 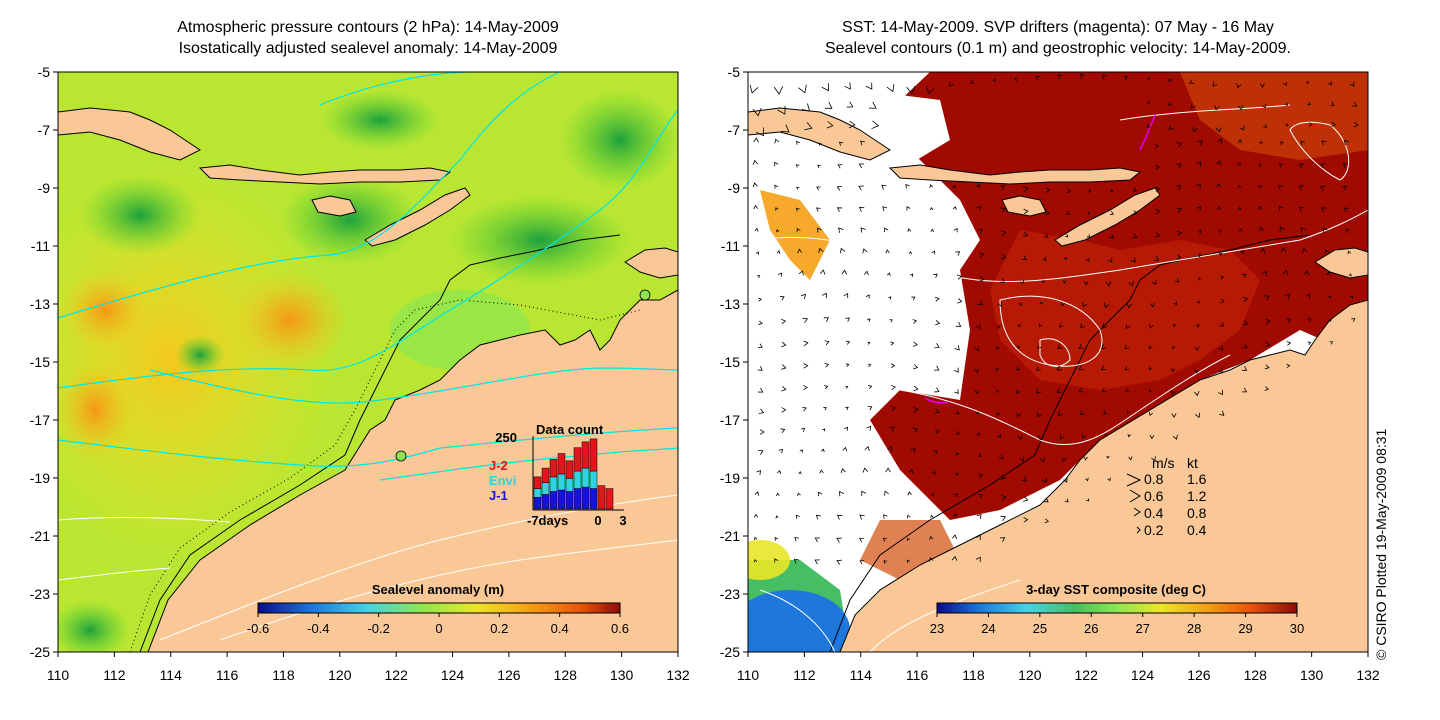 What do you see at coordinates (1154, 496) in the screenshot?
I see `velocity-legend-ms-1: 0.6` at bounding box center [1154, 496].